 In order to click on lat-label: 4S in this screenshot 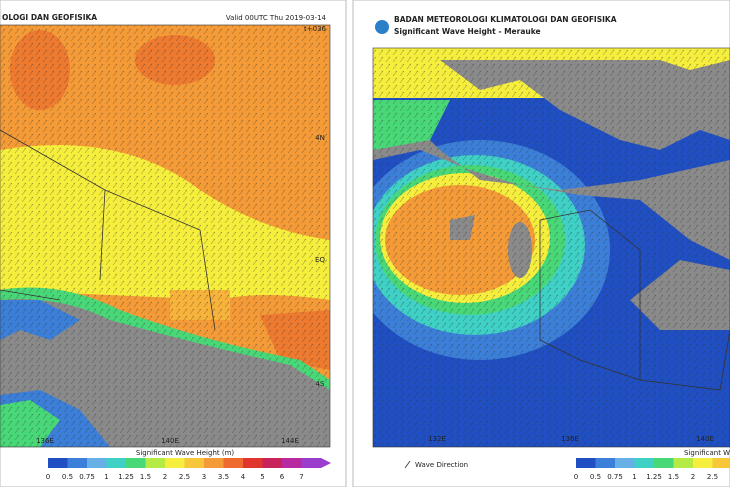, I will do `click(320, 384)`.